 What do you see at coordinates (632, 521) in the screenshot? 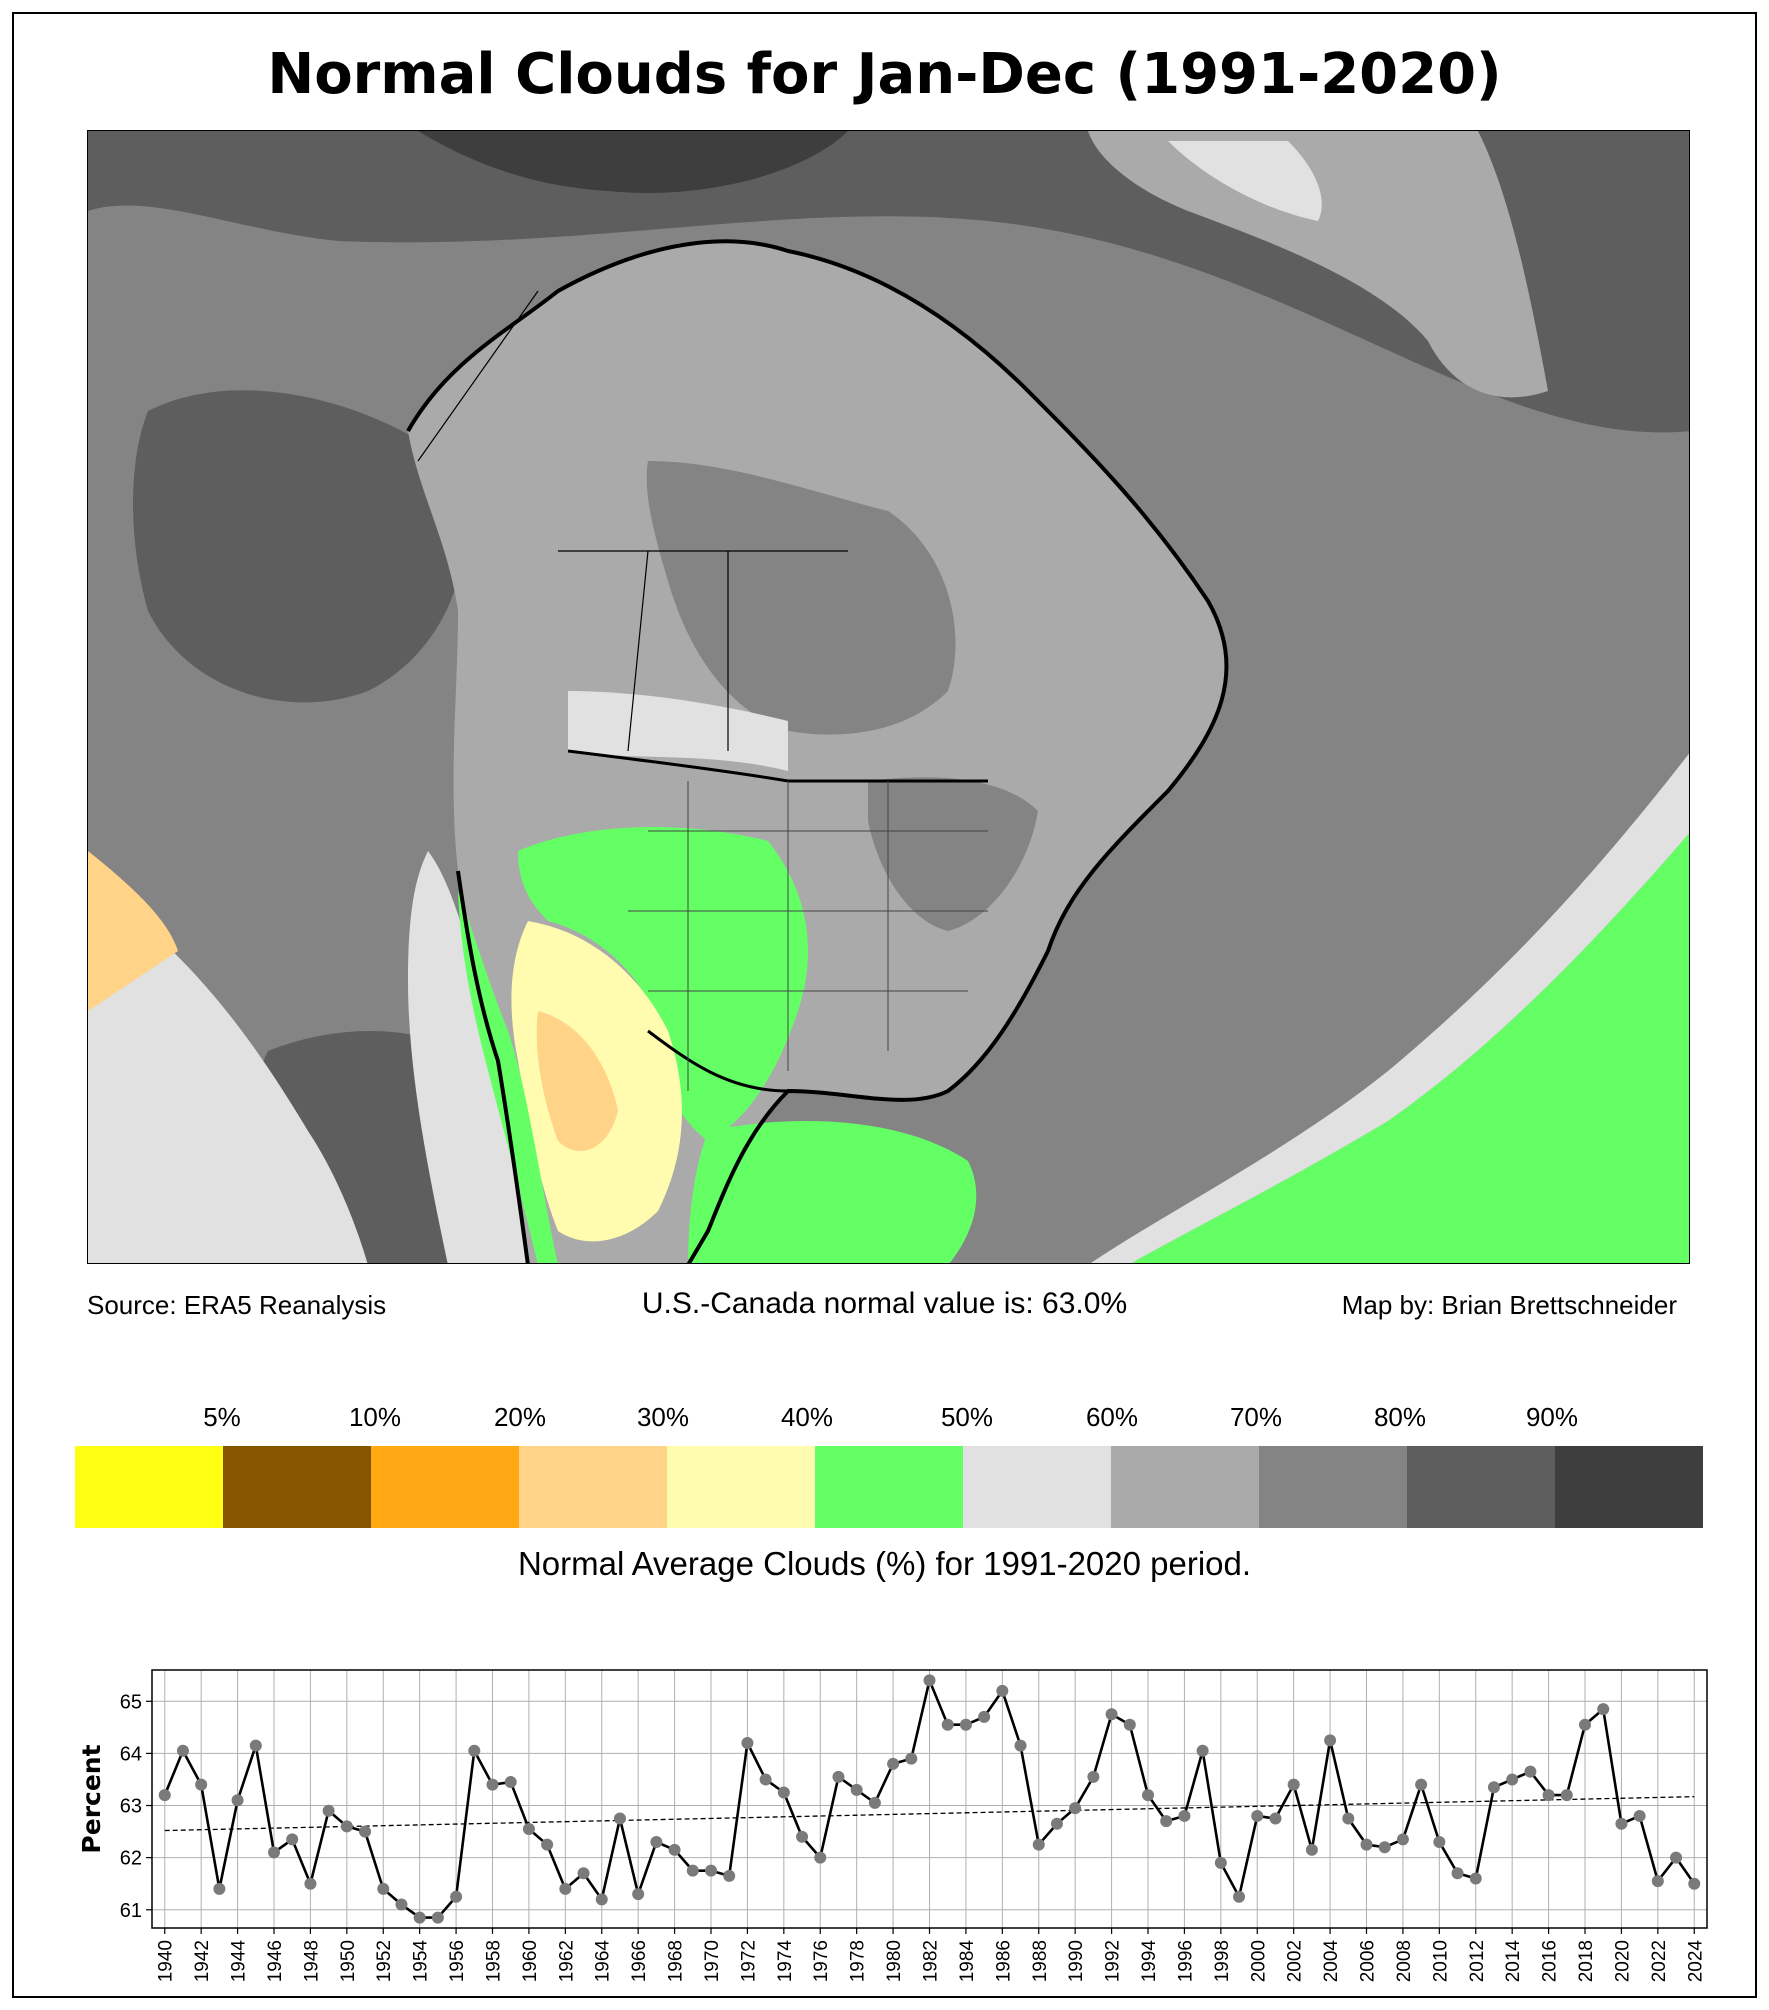
I see `map-province-borders` at bounding box center [632, 521].